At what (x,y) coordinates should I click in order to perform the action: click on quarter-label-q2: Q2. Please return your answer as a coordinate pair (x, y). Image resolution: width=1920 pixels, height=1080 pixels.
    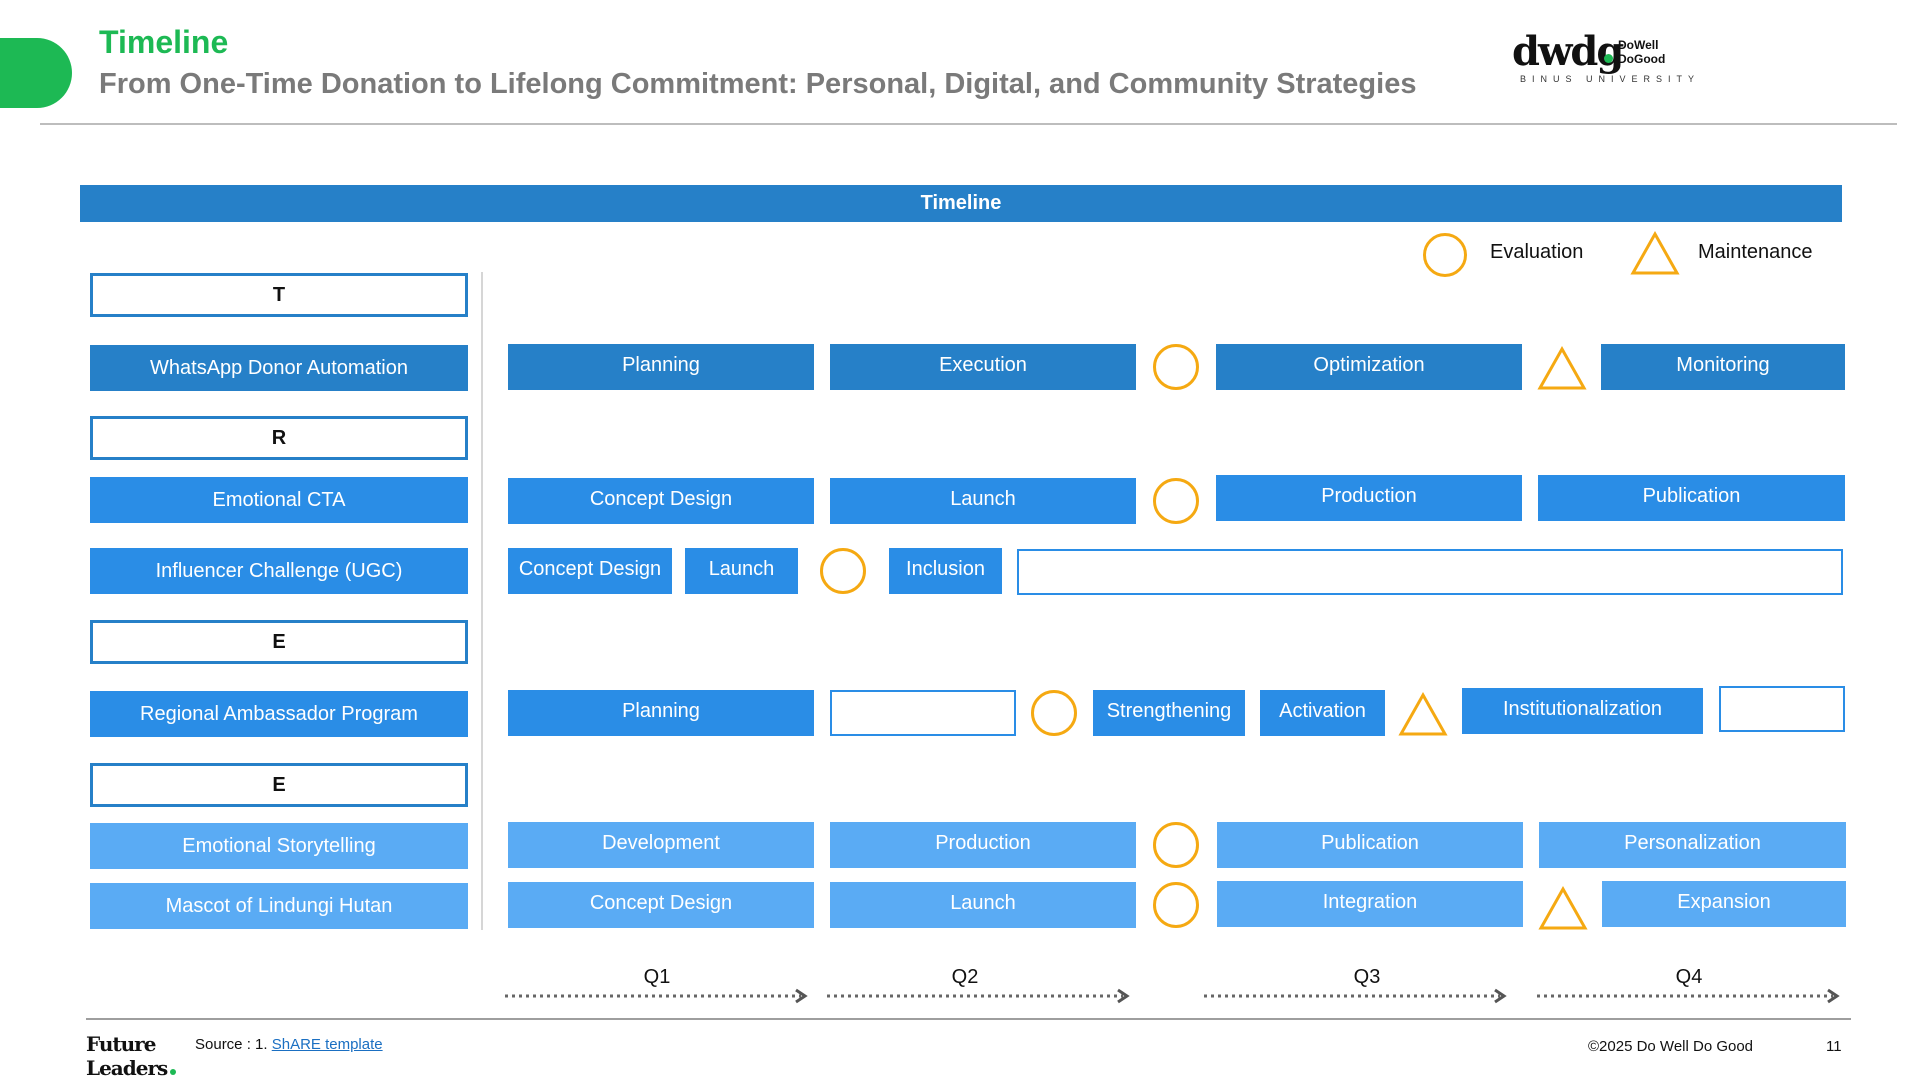
    Looking at the image, I should click on (965, 977).